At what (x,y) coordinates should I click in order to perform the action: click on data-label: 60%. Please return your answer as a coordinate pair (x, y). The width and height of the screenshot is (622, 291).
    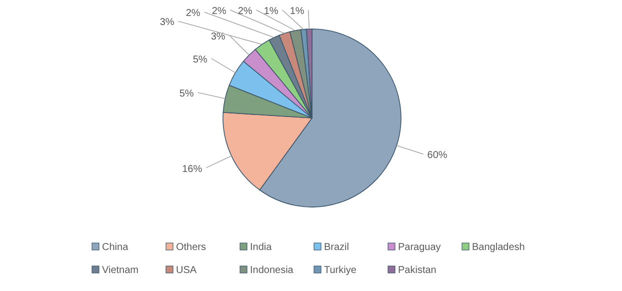
    Looking at the image, I should click on (437, 156).